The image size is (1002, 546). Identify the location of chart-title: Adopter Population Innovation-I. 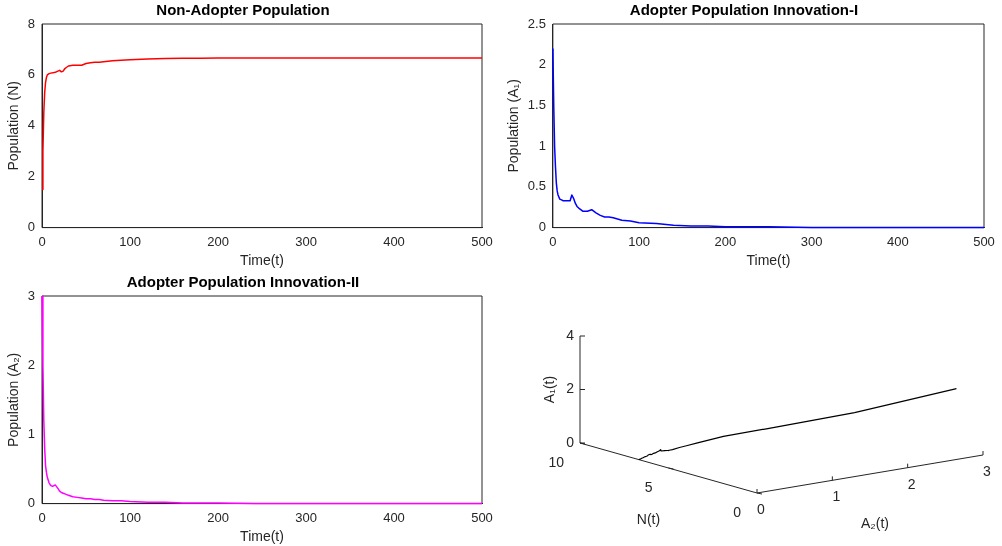
(744, 10).